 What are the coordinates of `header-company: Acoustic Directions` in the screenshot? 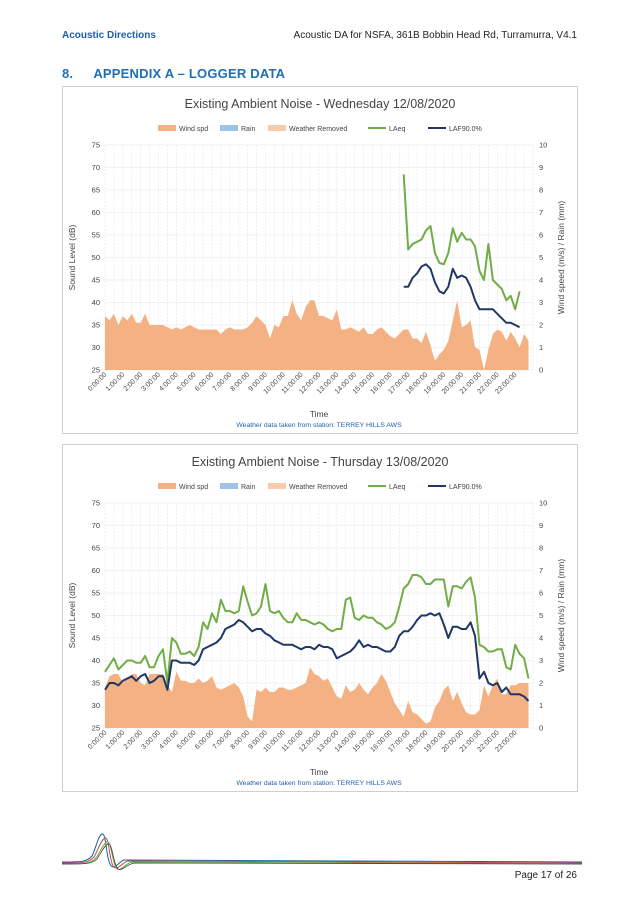 It's located at (109, 35).